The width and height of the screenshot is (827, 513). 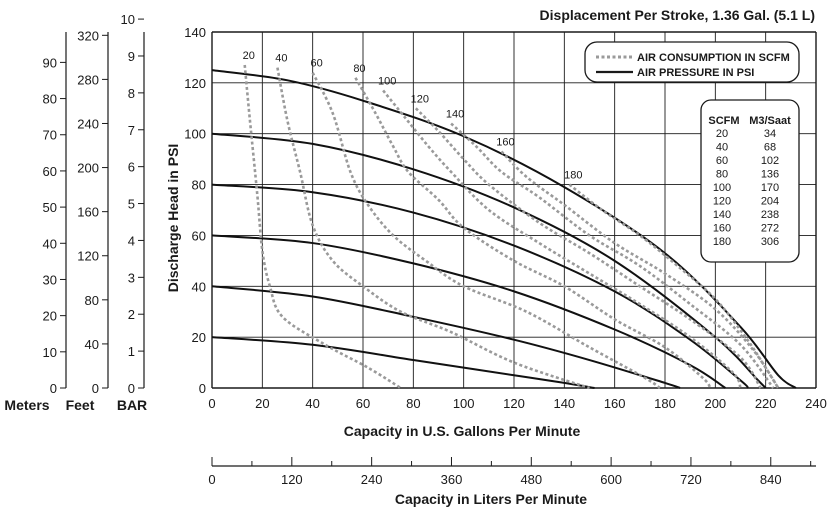 I want to click on table-cell-m3: 170, so click(x=770, y=188).